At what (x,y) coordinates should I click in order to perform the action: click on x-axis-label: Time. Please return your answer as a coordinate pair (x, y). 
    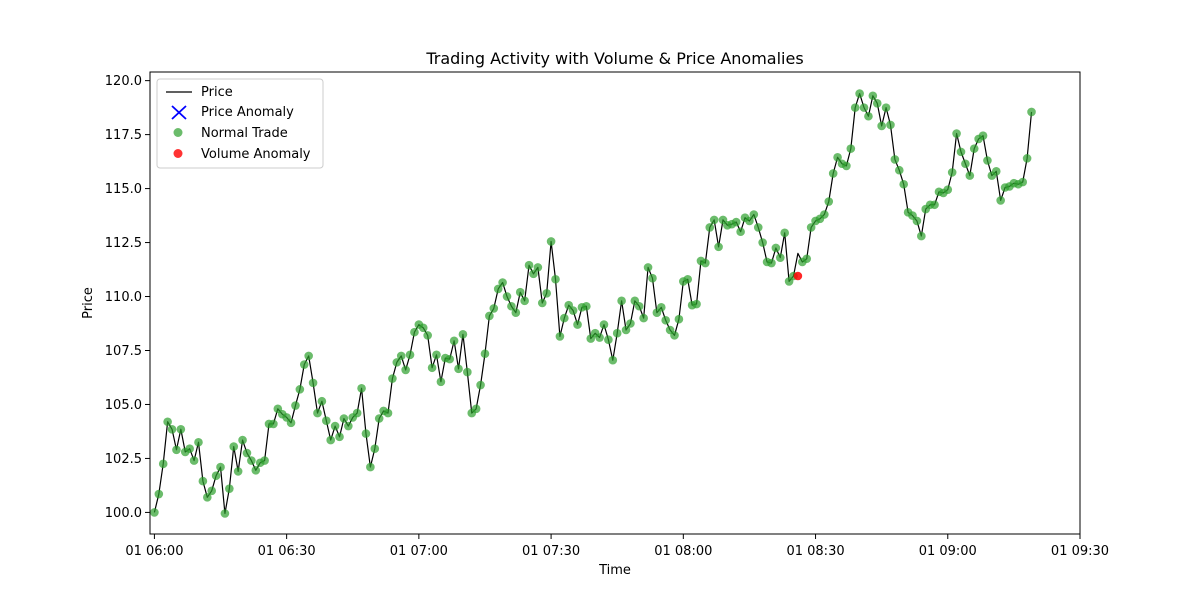
    Looking at the image, I should click on (614, 570).